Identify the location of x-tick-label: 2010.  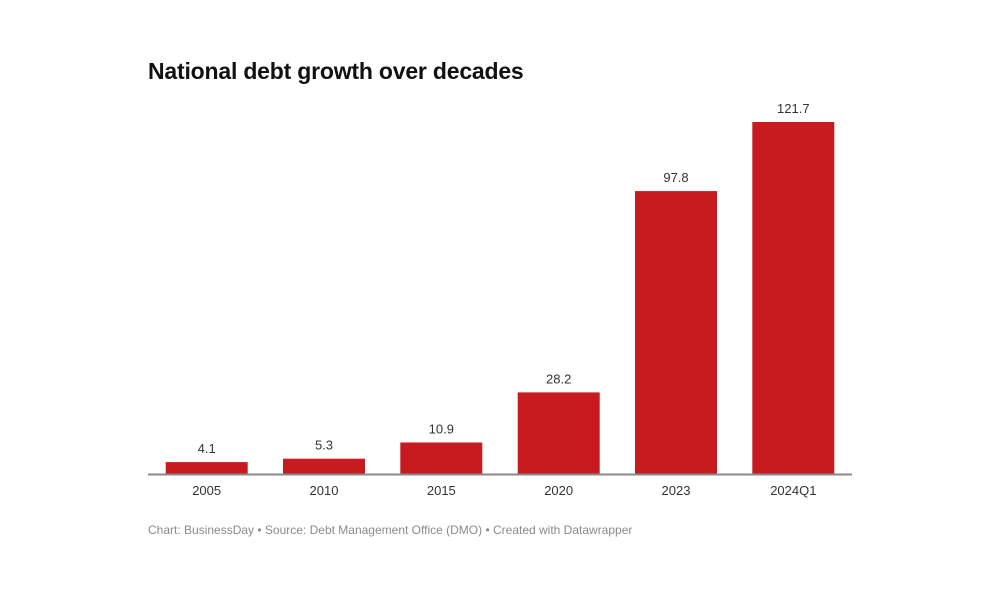
(324, 490).